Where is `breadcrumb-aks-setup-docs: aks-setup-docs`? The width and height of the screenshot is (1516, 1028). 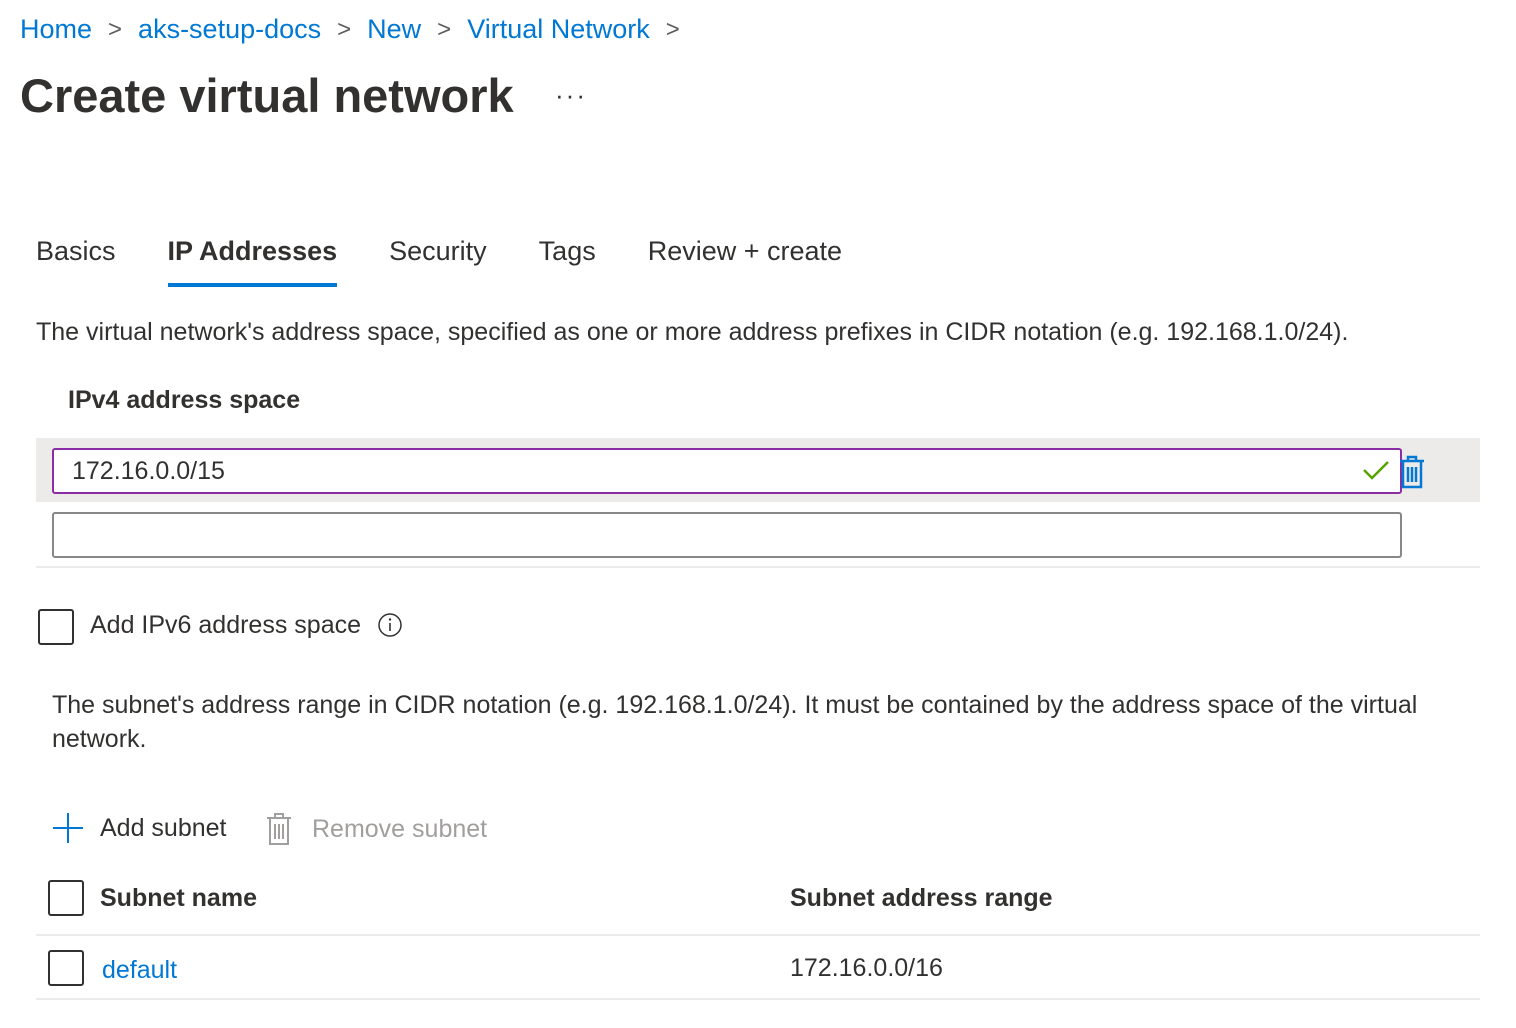
breadcrumb-aks-setup-docs: aks-setup-docs is located at coordinates (230, 29).